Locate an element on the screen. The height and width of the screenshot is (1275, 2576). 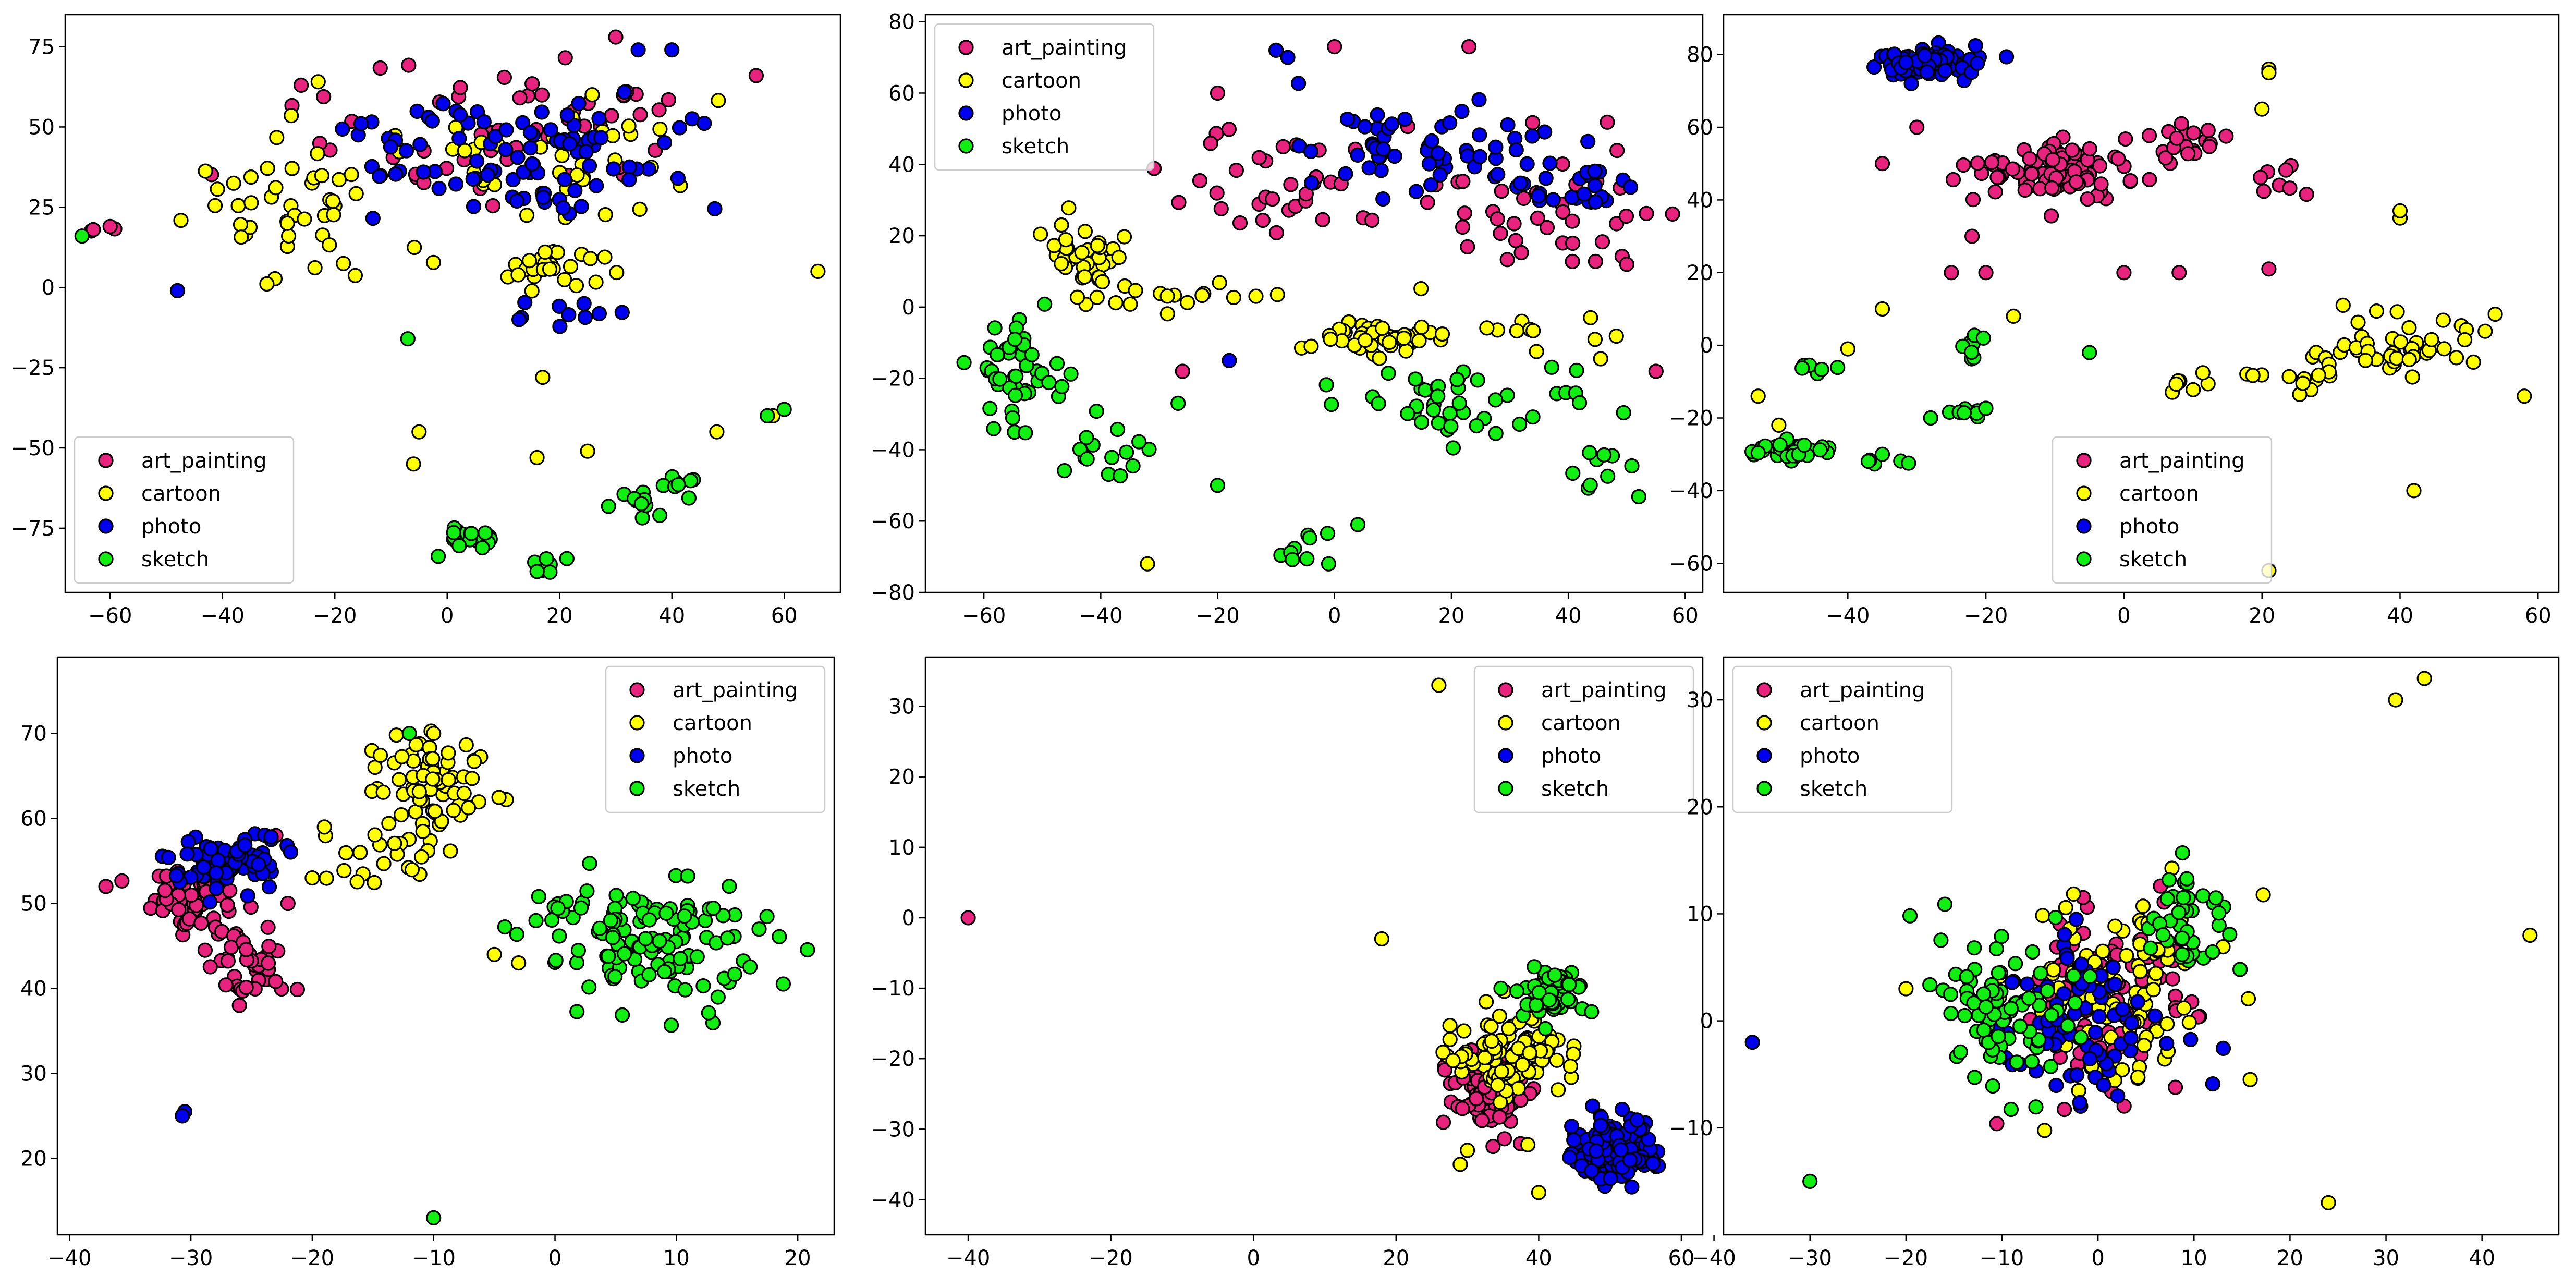
legend-marker-cartoon is located at coordinates (1764, 723).